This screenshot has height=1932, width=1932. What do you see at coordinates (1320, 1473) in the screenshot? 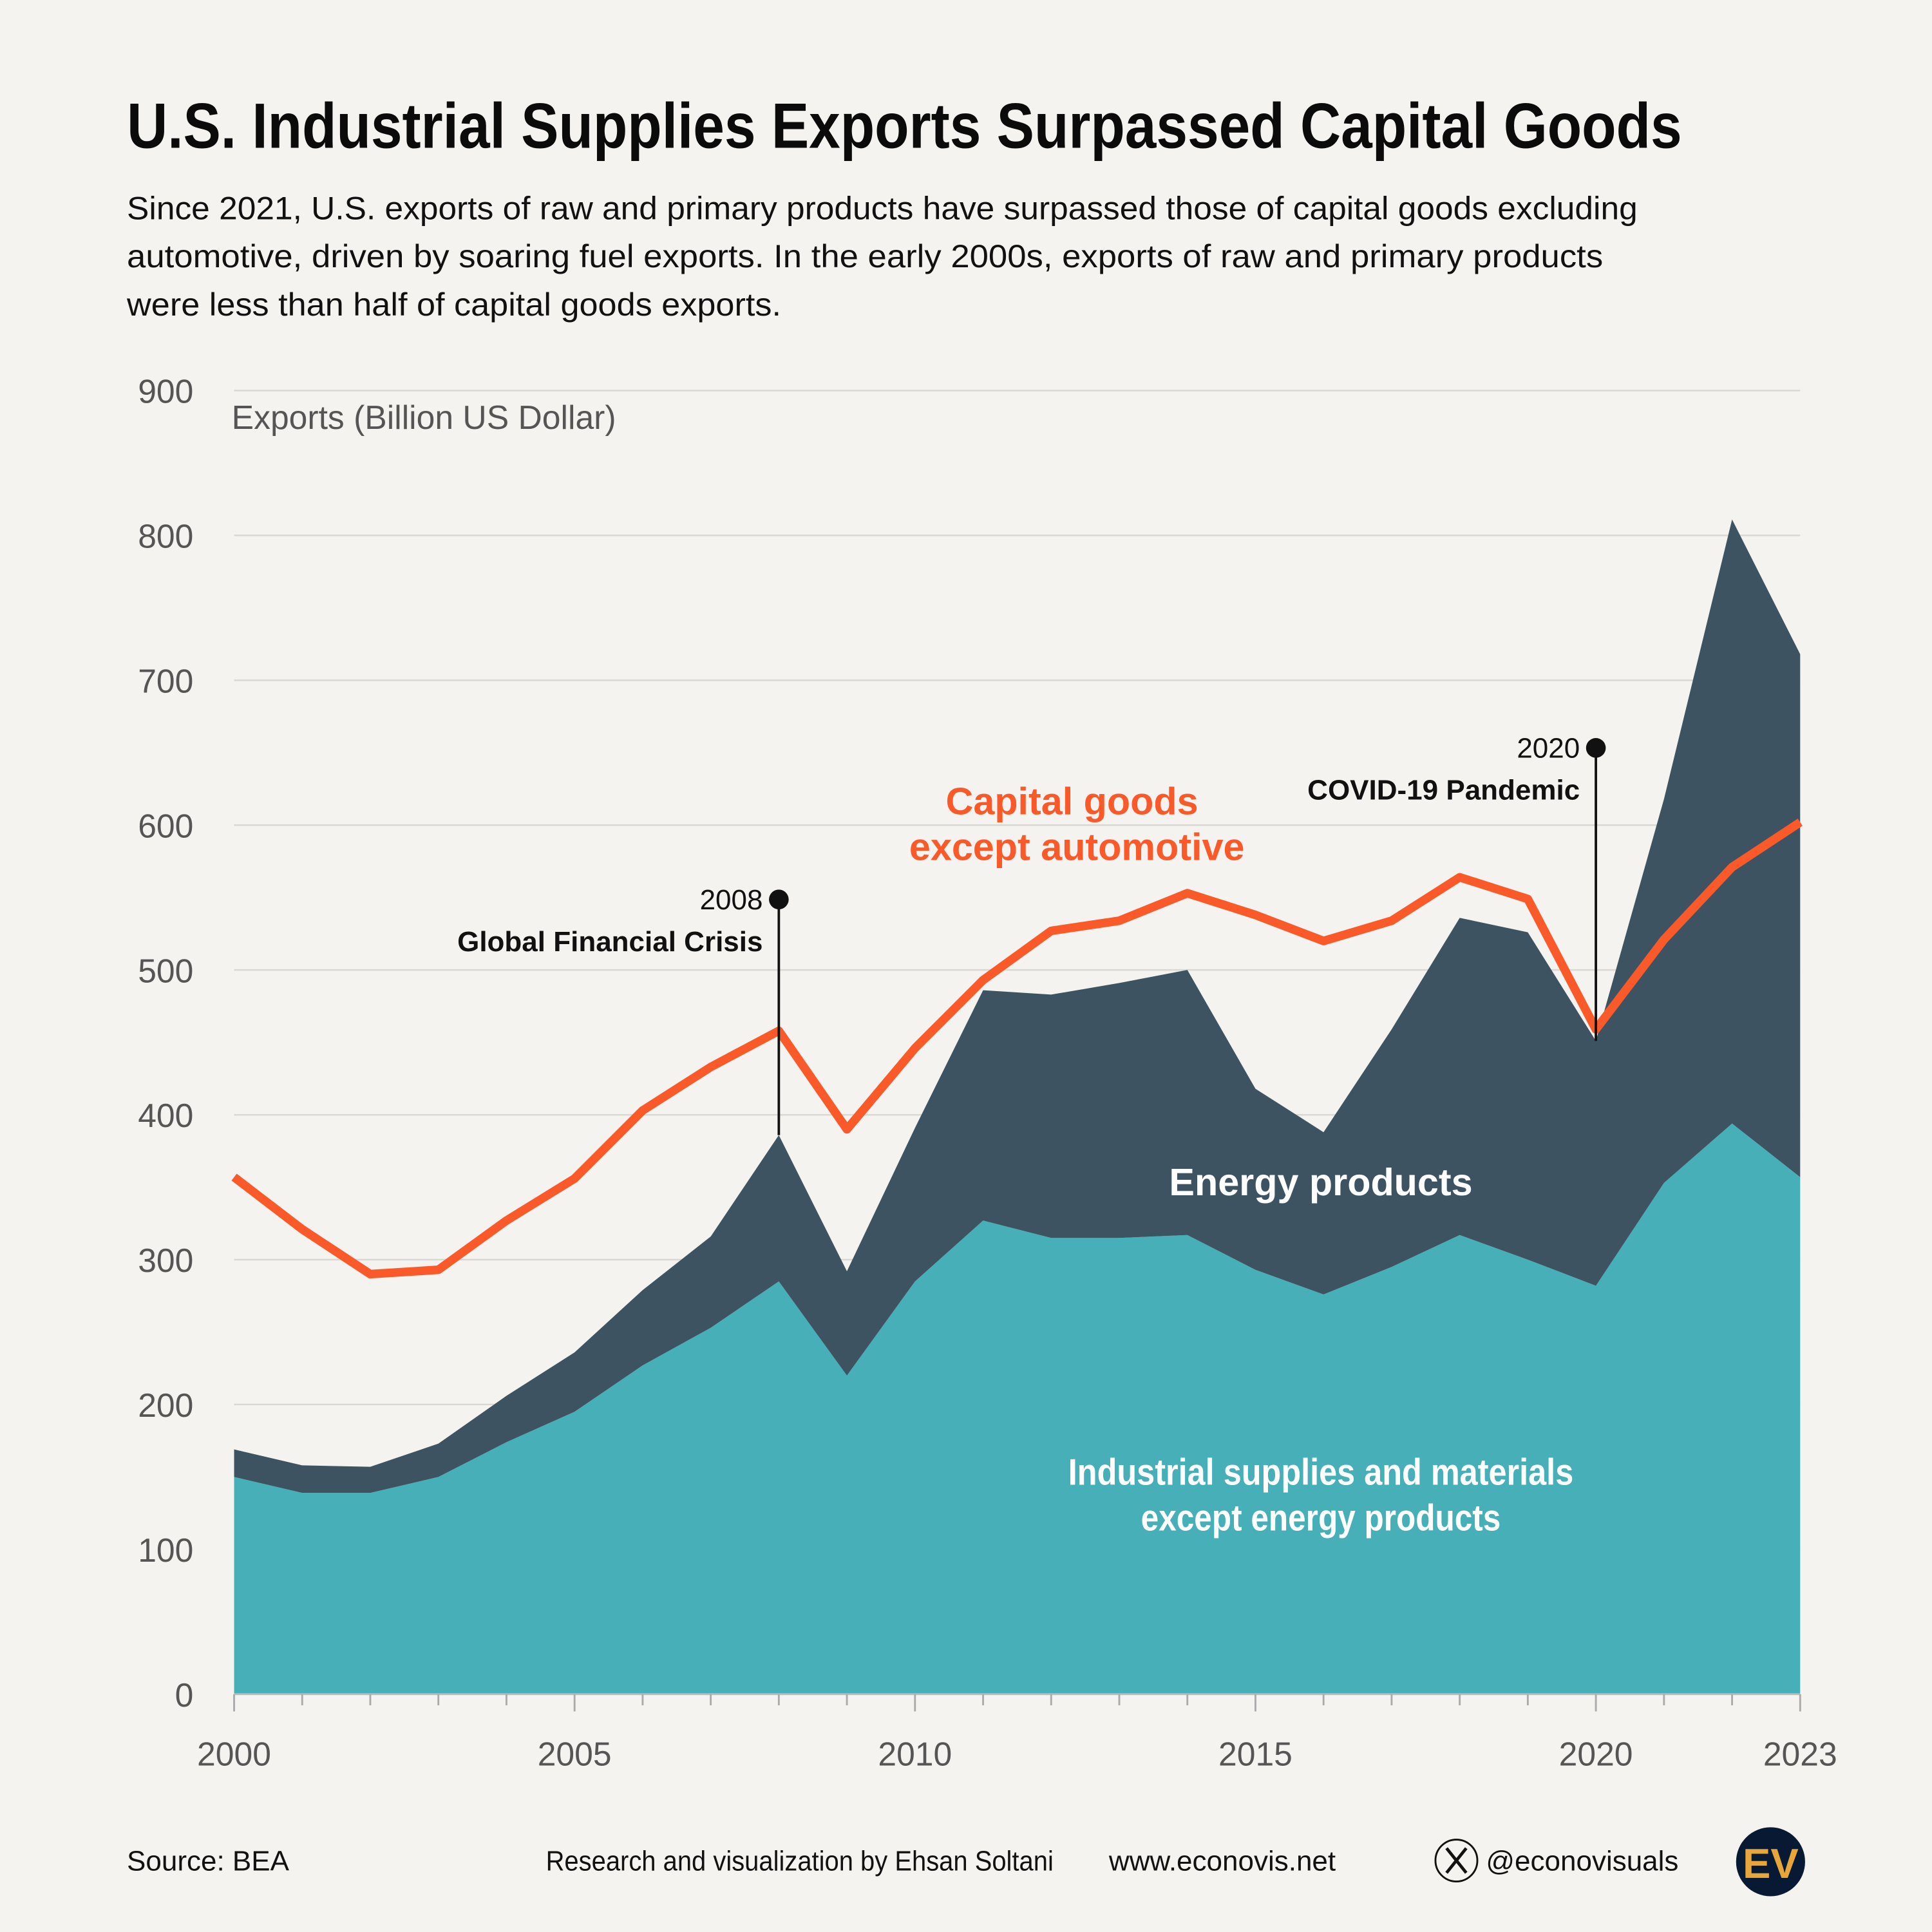
I see `label-industrial-1: Industrial supplies and materials` at bounding box center [1320, 1473].